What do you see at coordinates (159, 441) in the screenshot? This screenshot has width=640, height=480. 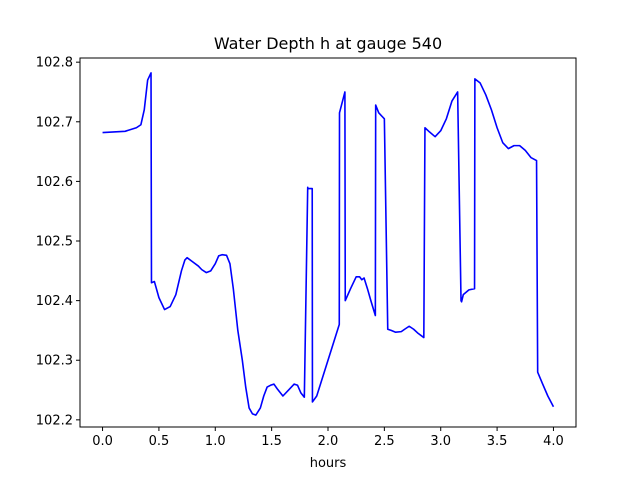 I see `x-tick-label: 0.5` at bounding box center [159, 441].